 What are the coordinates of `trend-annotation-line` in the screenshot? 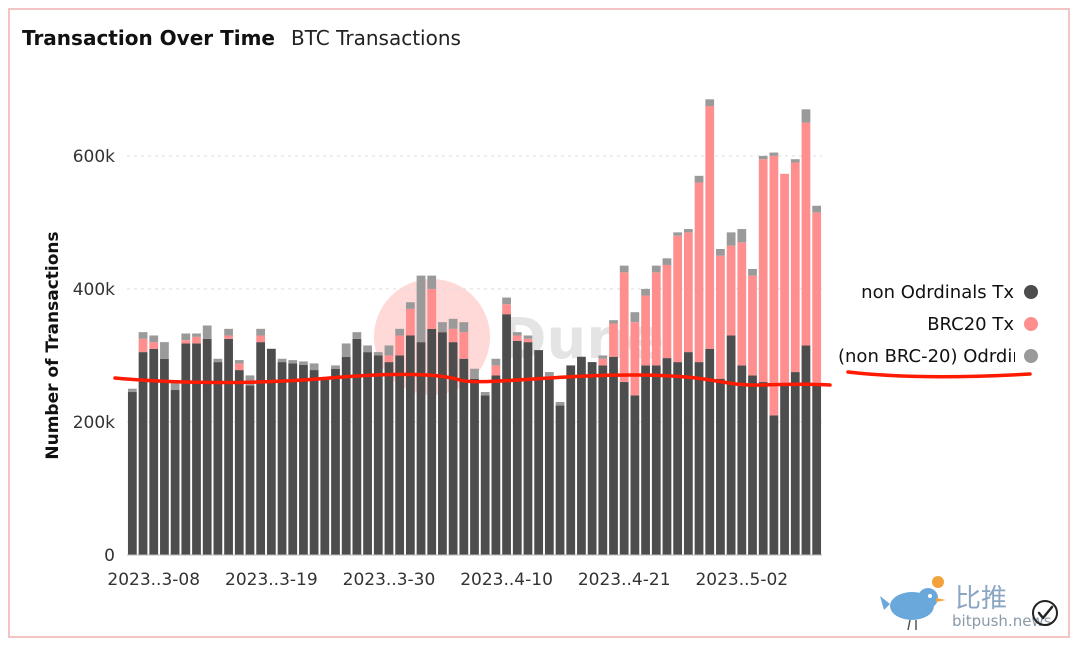 It's located at (472, 379).